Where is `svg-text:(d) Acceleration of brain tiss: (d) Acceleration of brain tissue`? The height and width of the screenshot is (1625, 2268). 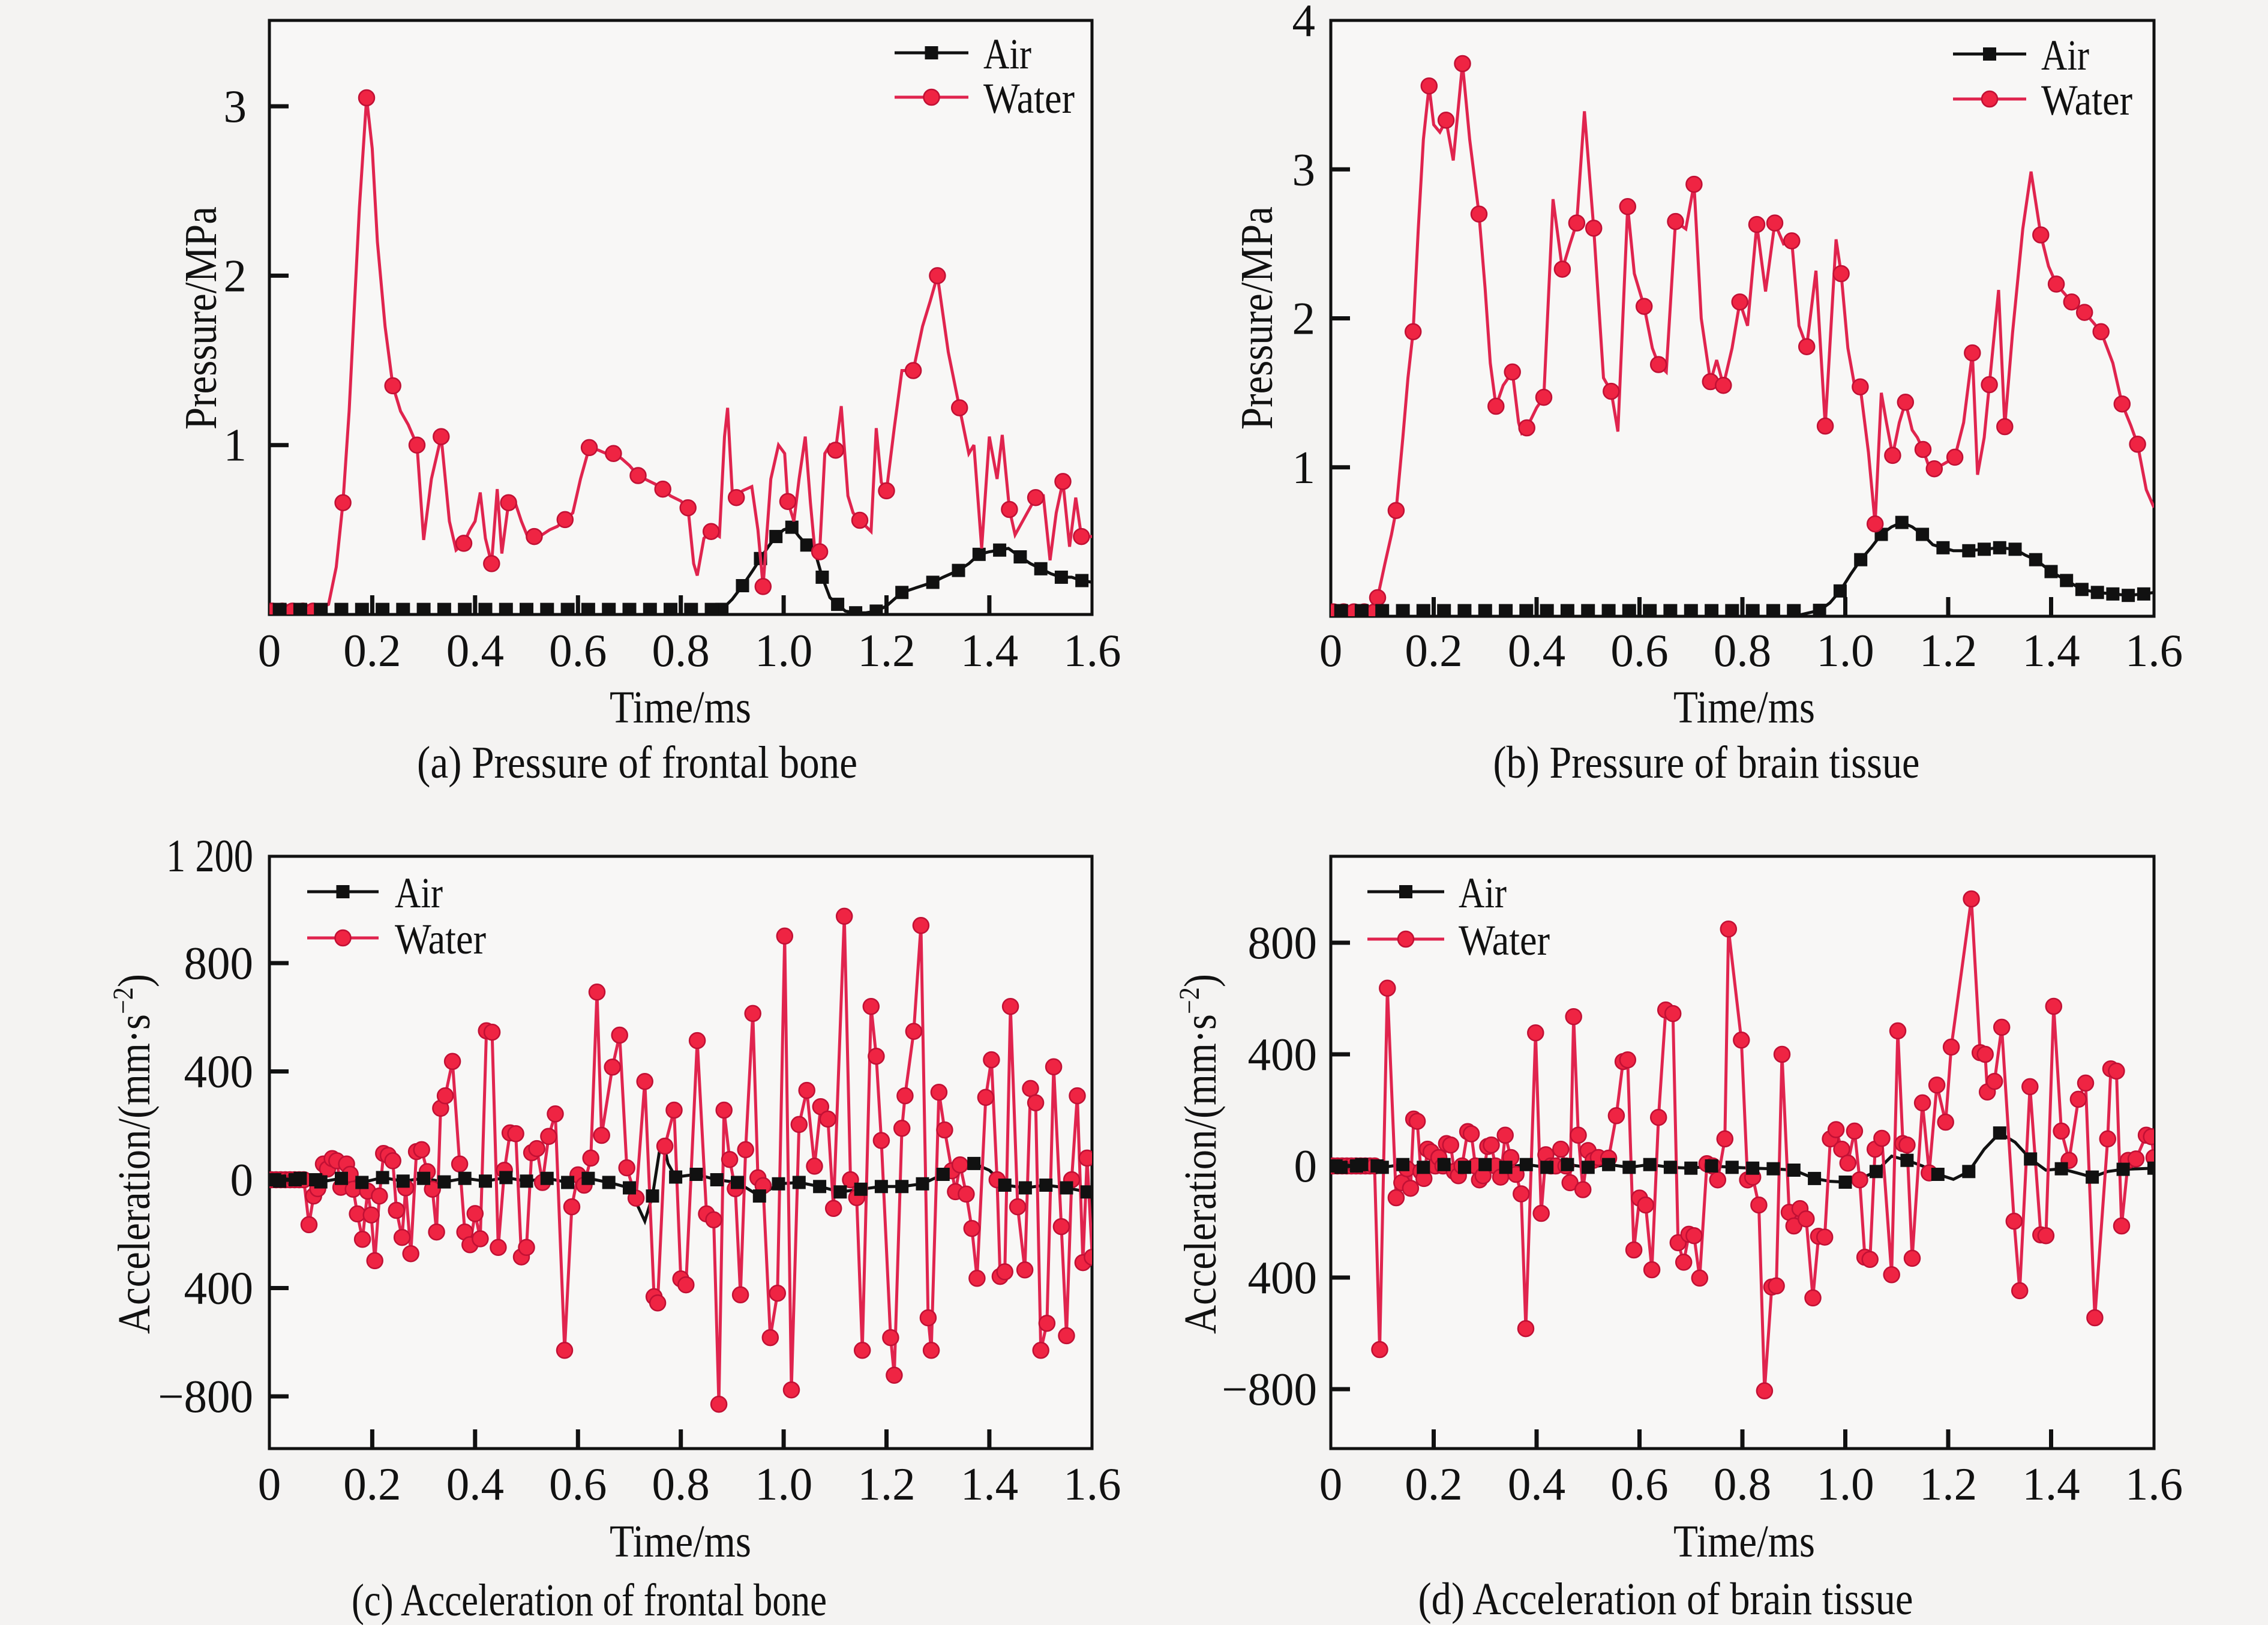 svg-text:(d) Acceleration of brain tiss: (d) Acceleration of brain tissue is located at coordinates (1665, 1599).